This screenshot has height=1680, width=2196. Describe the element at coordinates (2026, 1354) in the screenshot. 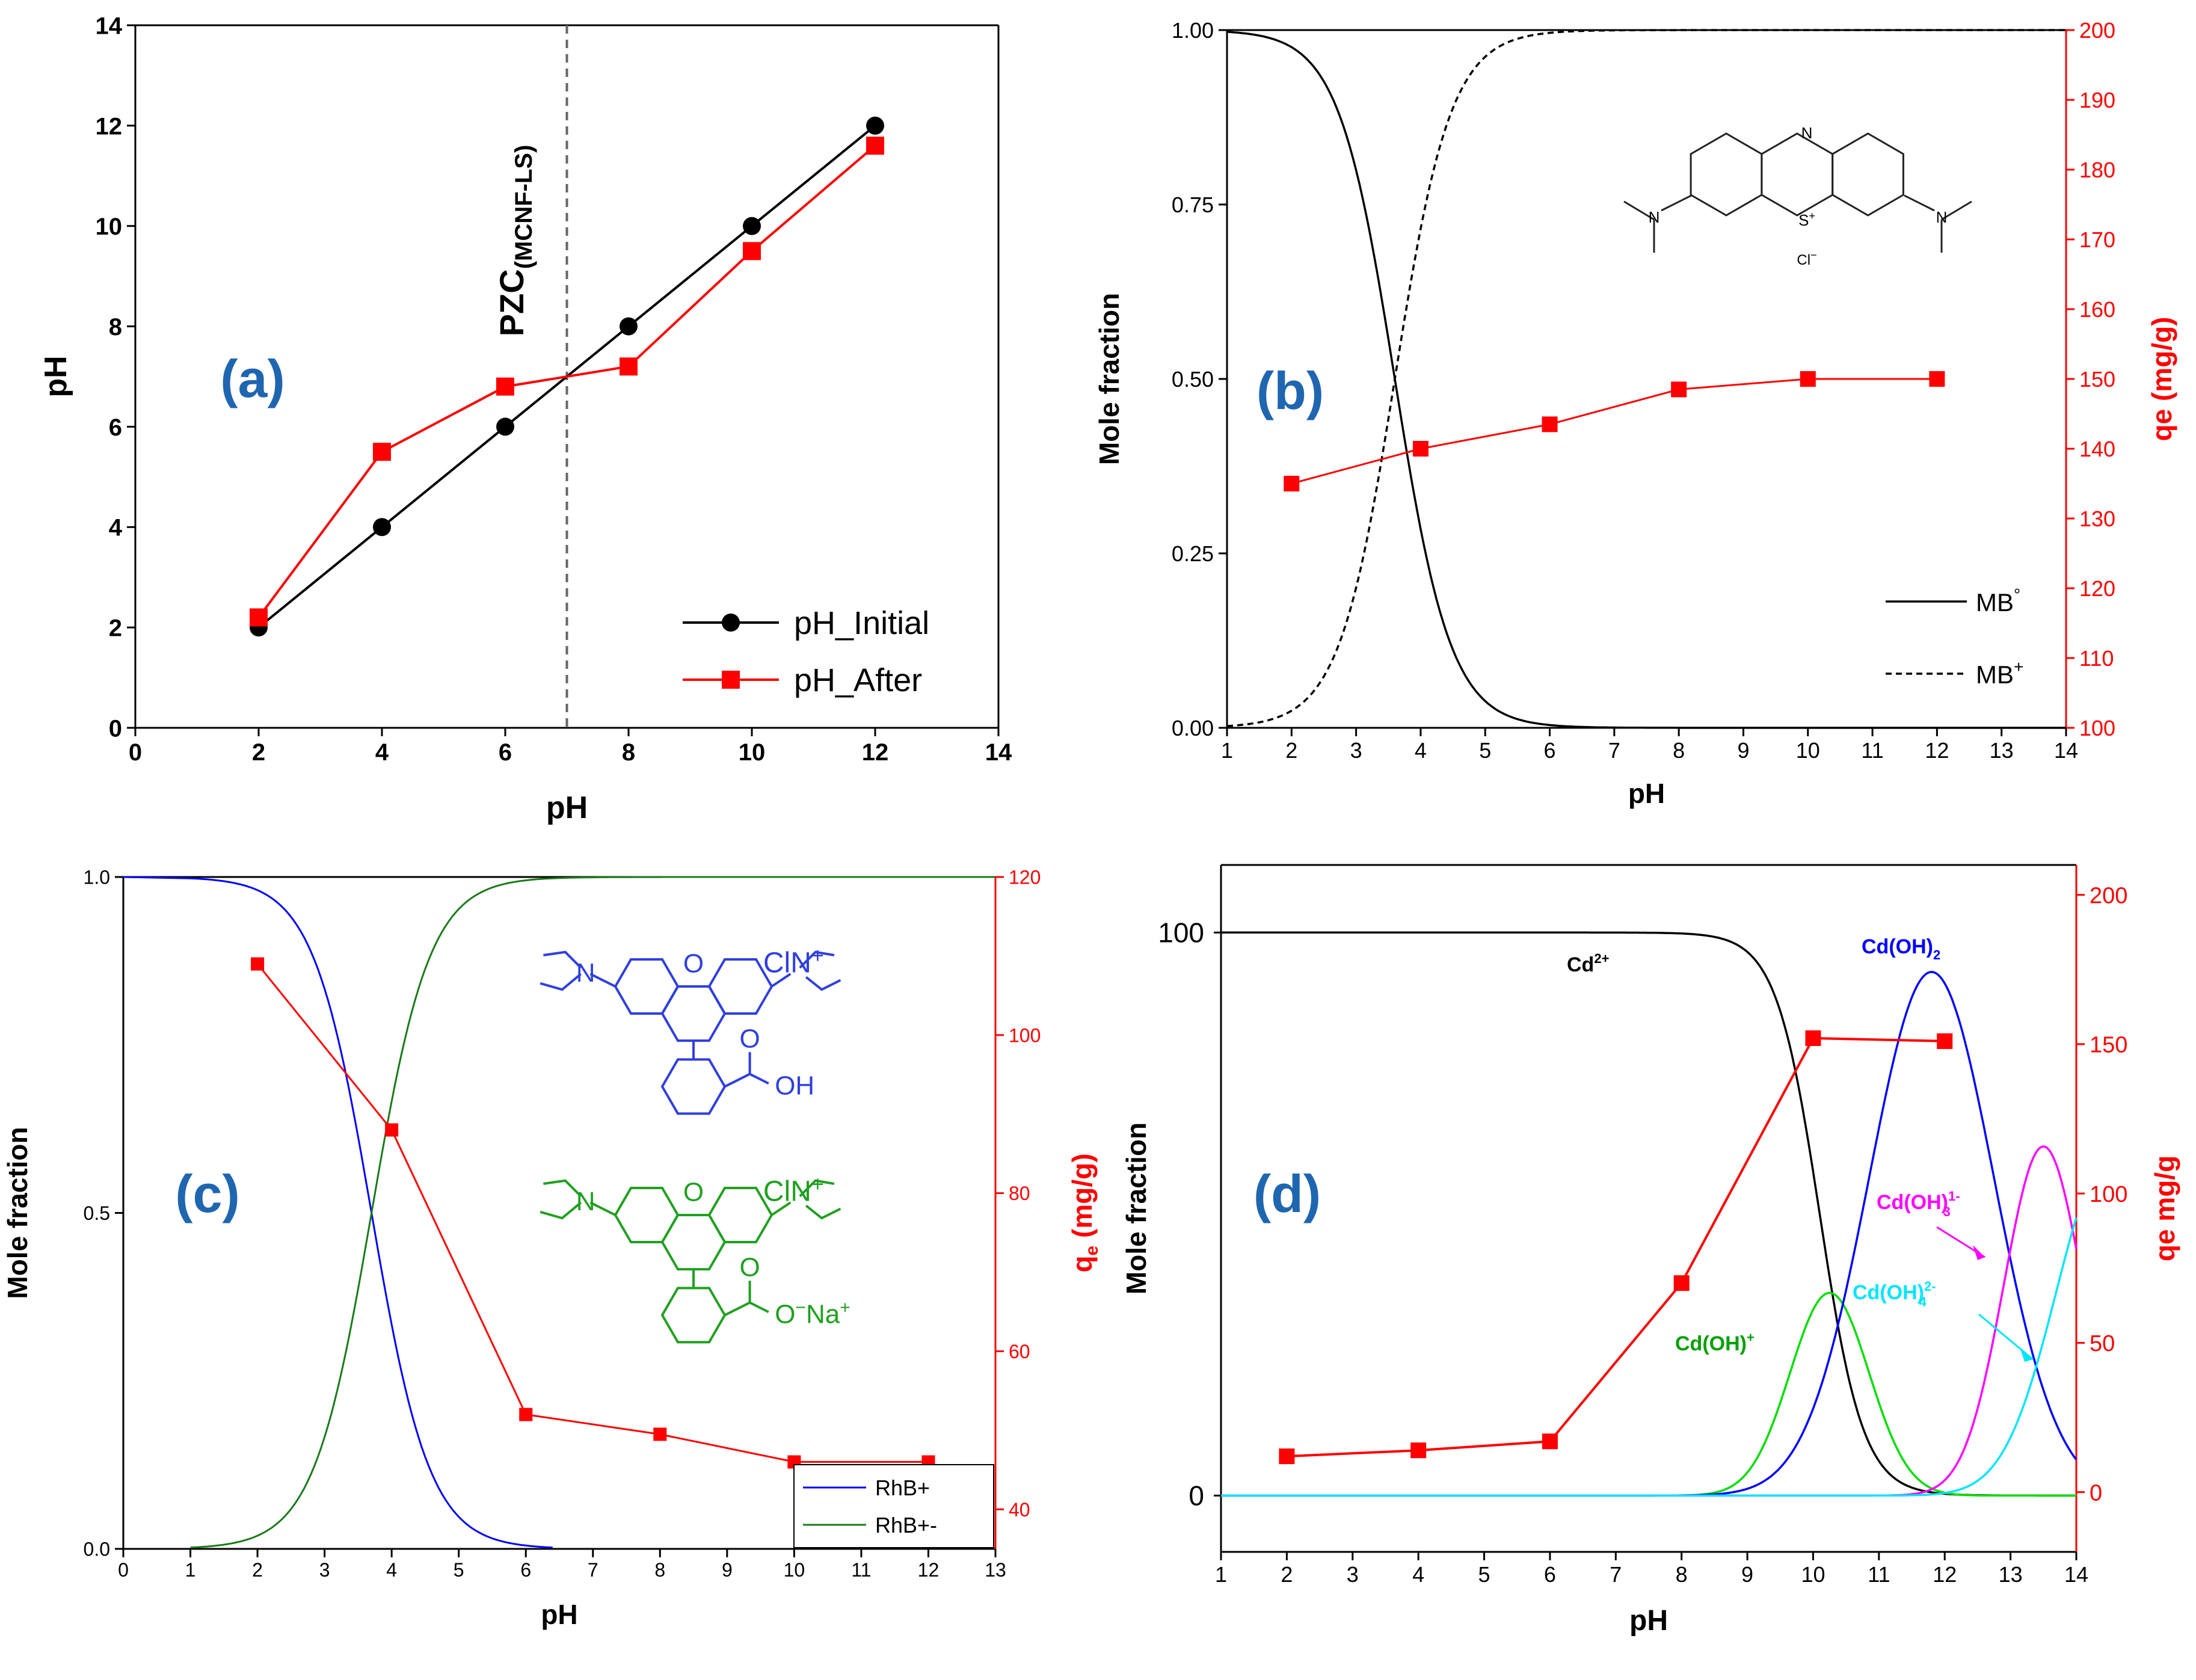

I see `arrowhead-cdoh4` at that location.